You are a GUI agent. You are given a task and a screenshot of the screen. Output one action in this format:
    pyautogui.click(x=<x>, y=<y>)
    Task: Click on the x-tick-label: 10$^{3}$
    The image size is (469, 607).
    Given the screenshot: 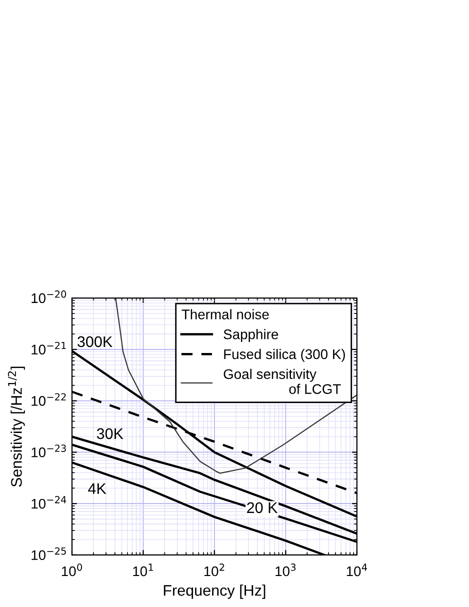 What is the action you would take?
    pyautogui.click(x=286, y=570)
    